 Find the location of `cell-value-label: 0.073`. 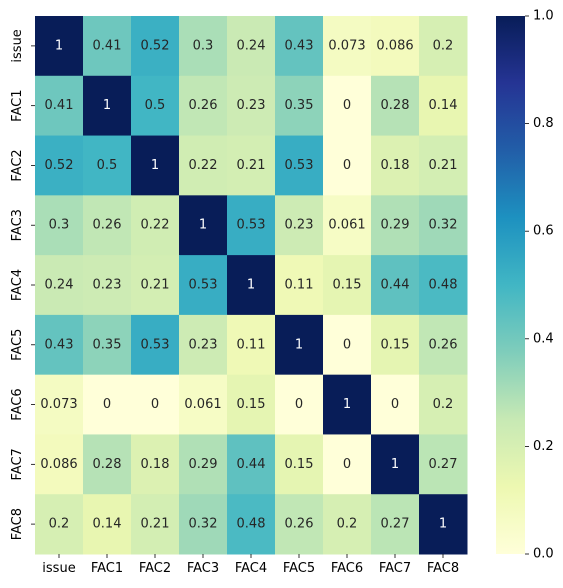

cell-value-label: 0.073 is located at coordinates (346, 45).